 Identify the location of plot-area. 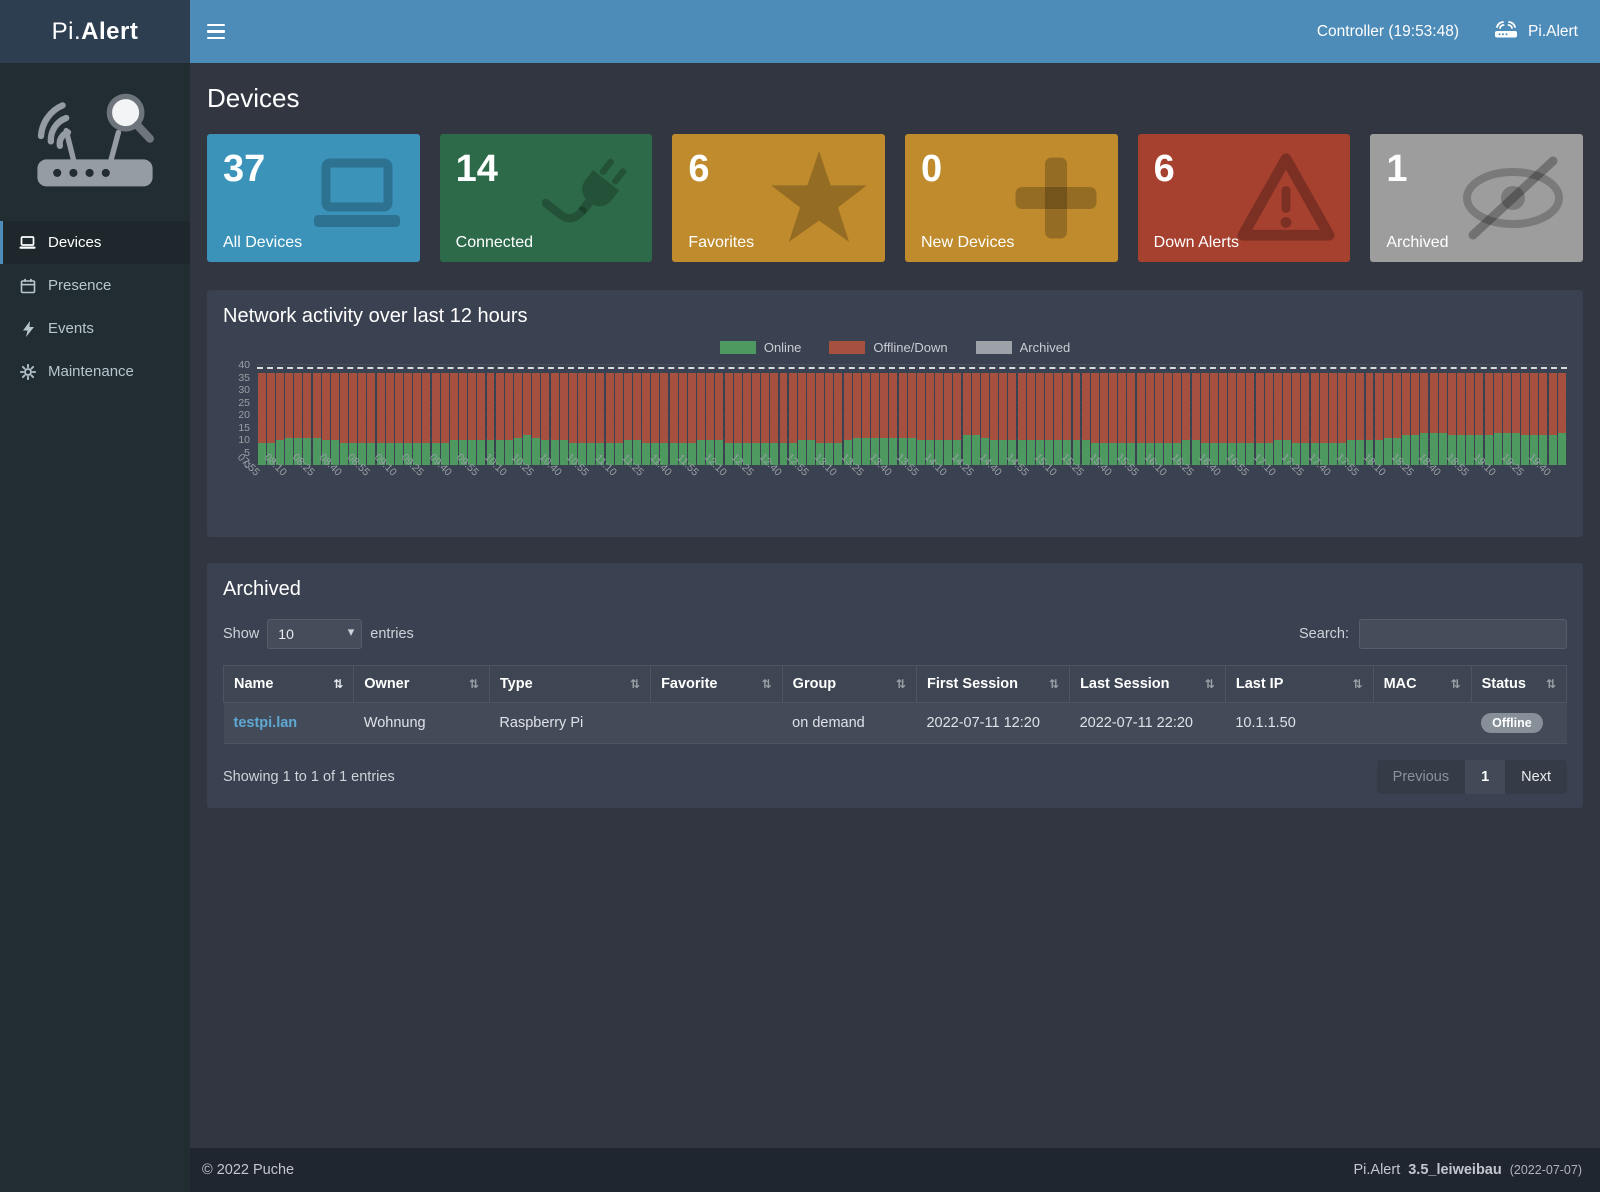
(912, 414).